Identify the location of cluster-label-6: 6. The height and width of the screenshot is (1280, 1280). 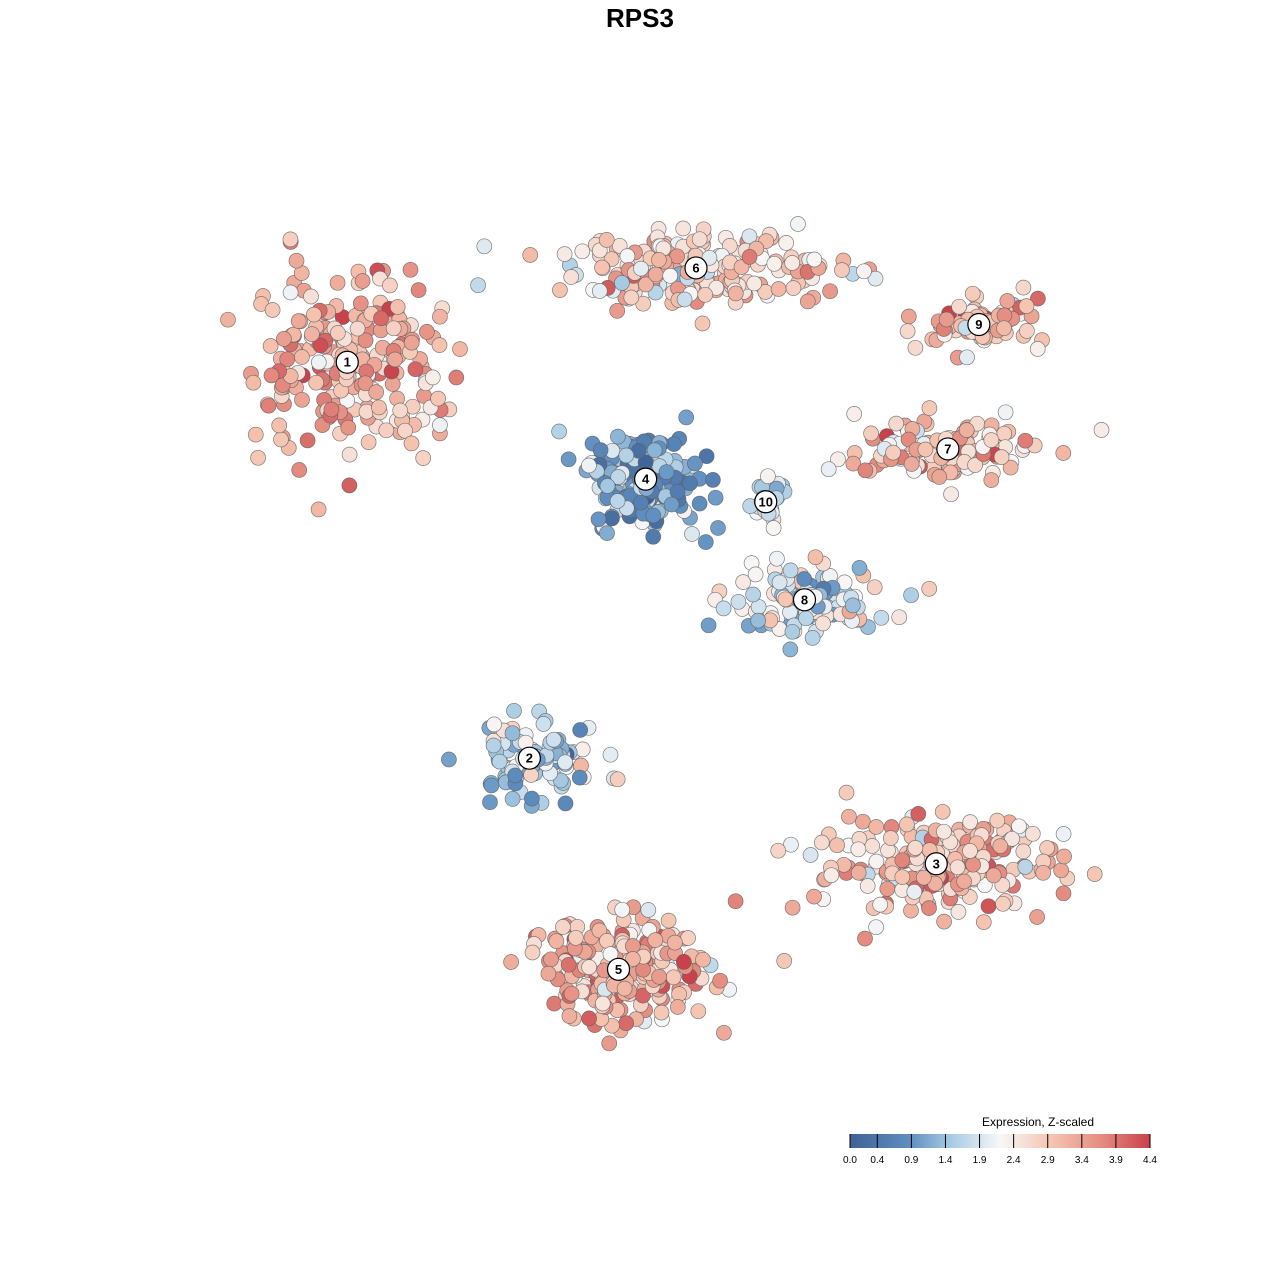
(696, 268).